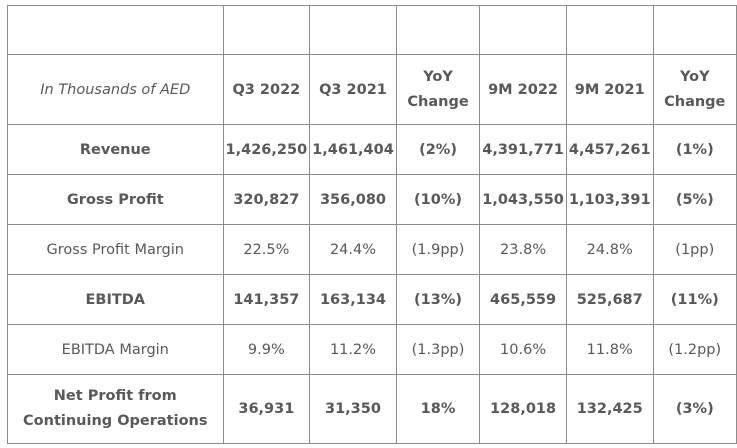 The height and width of the screenshot is (448, 737). What do you see at coordinates (115, 89) in the screenshot?
I see `unit-label: In Thousands of AED` at bounding box center [115, 89].